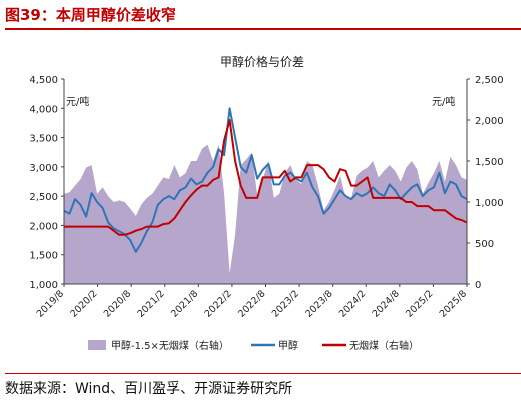 Image resolution: width=521 pixels, height=405 pixels. I want to click on left-tick-label: 2,000, so click(43, 226).